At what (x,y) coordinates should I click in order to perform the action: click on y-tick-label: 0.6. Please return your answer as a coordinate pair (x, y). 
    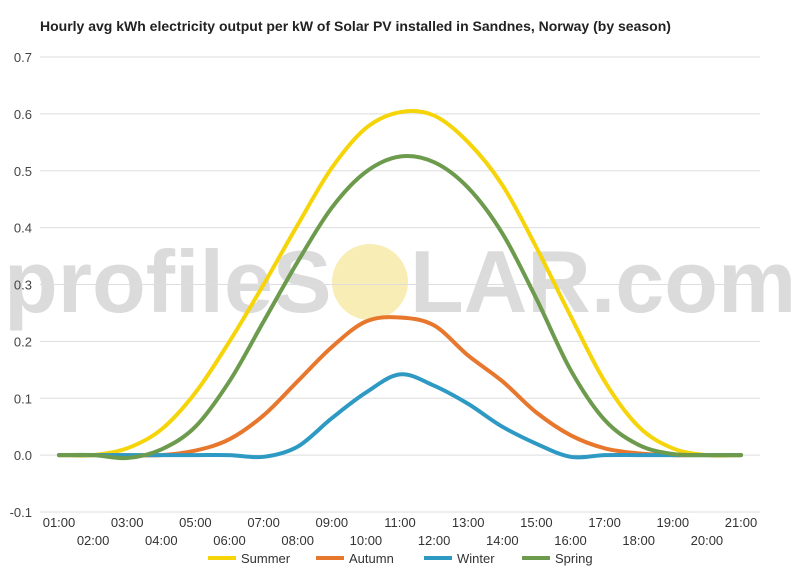
    Looking at the image, I should click on (23, 114).